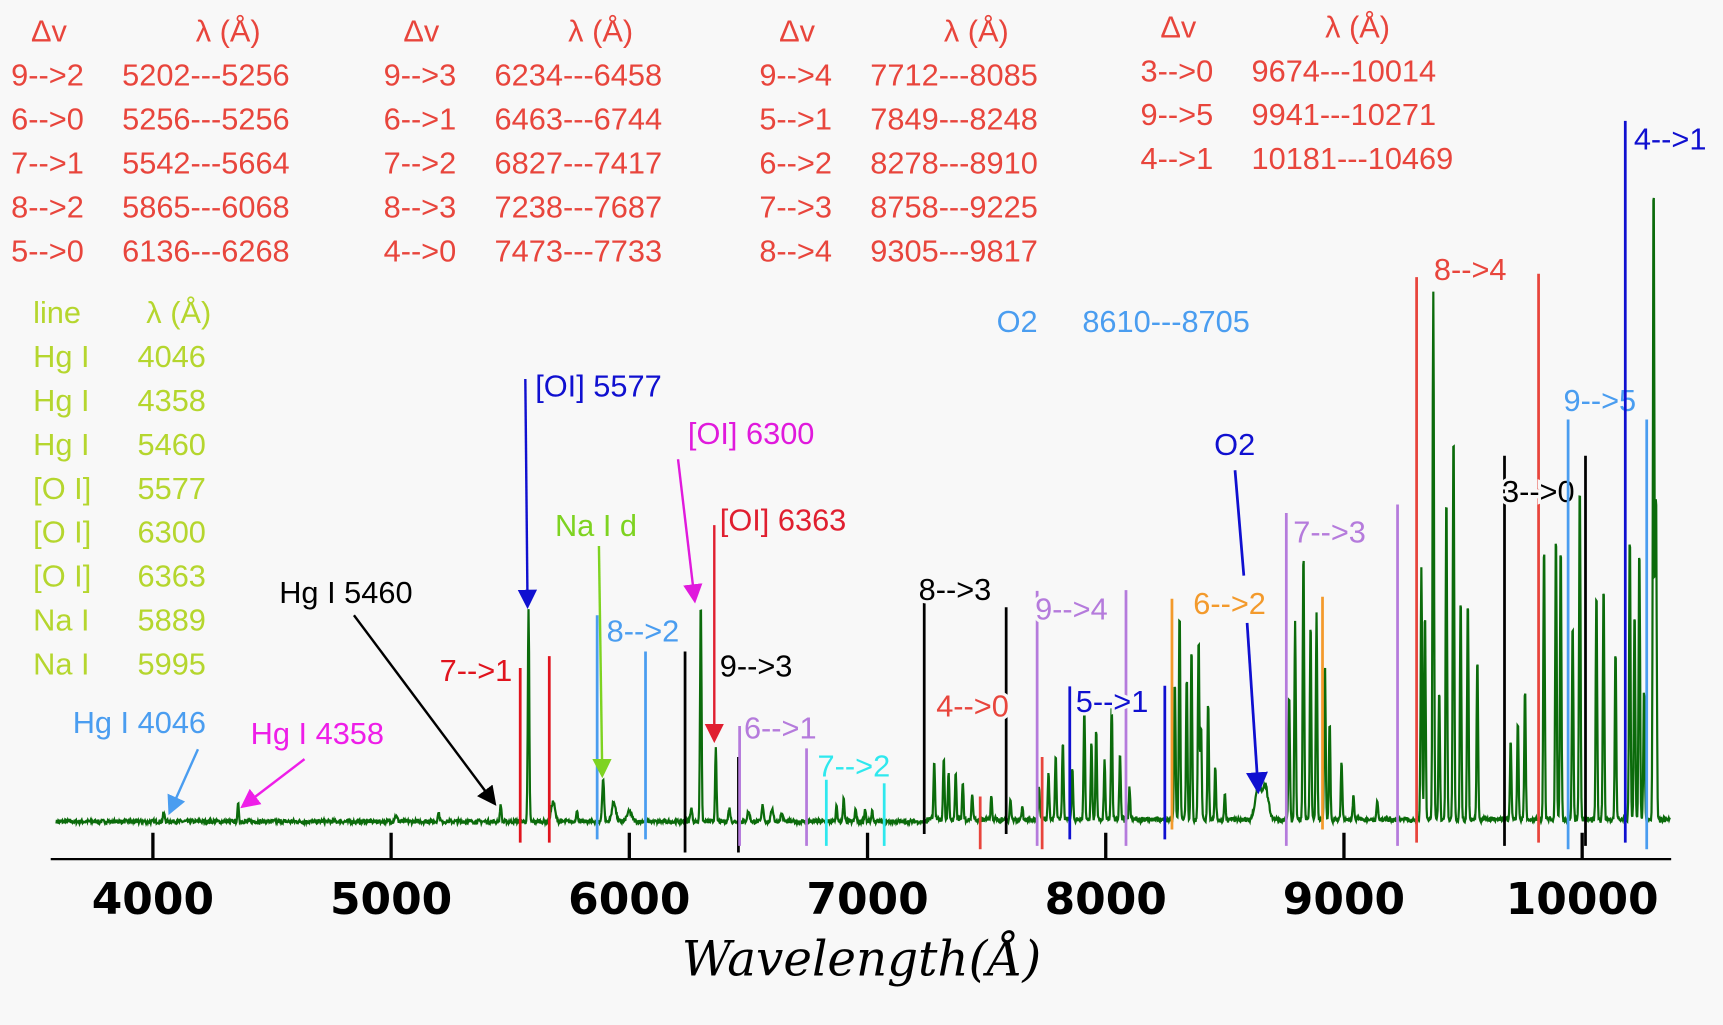  What do you see at coordinates (643, 631) in the screenshot?
I see `band-marker-label: 8-->2` at bounding box center [643, 631].